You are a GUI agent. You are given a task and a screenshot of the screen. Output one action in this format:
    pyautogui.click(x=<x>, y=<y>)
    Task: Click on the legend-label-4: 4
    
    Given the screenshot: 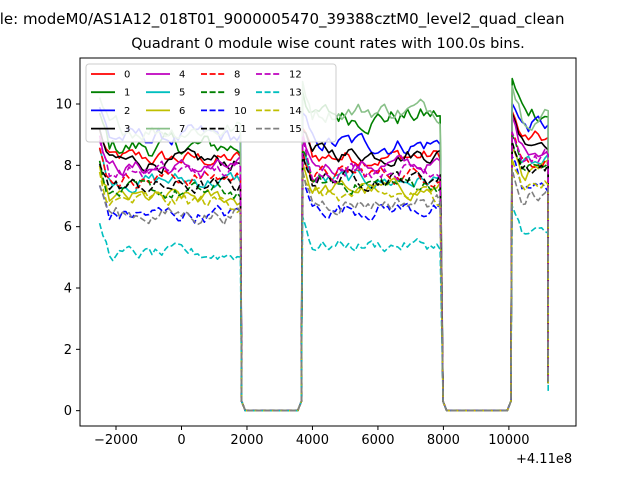 What is the action you would take?
    pyautogui.click(x=182, y=75)
    